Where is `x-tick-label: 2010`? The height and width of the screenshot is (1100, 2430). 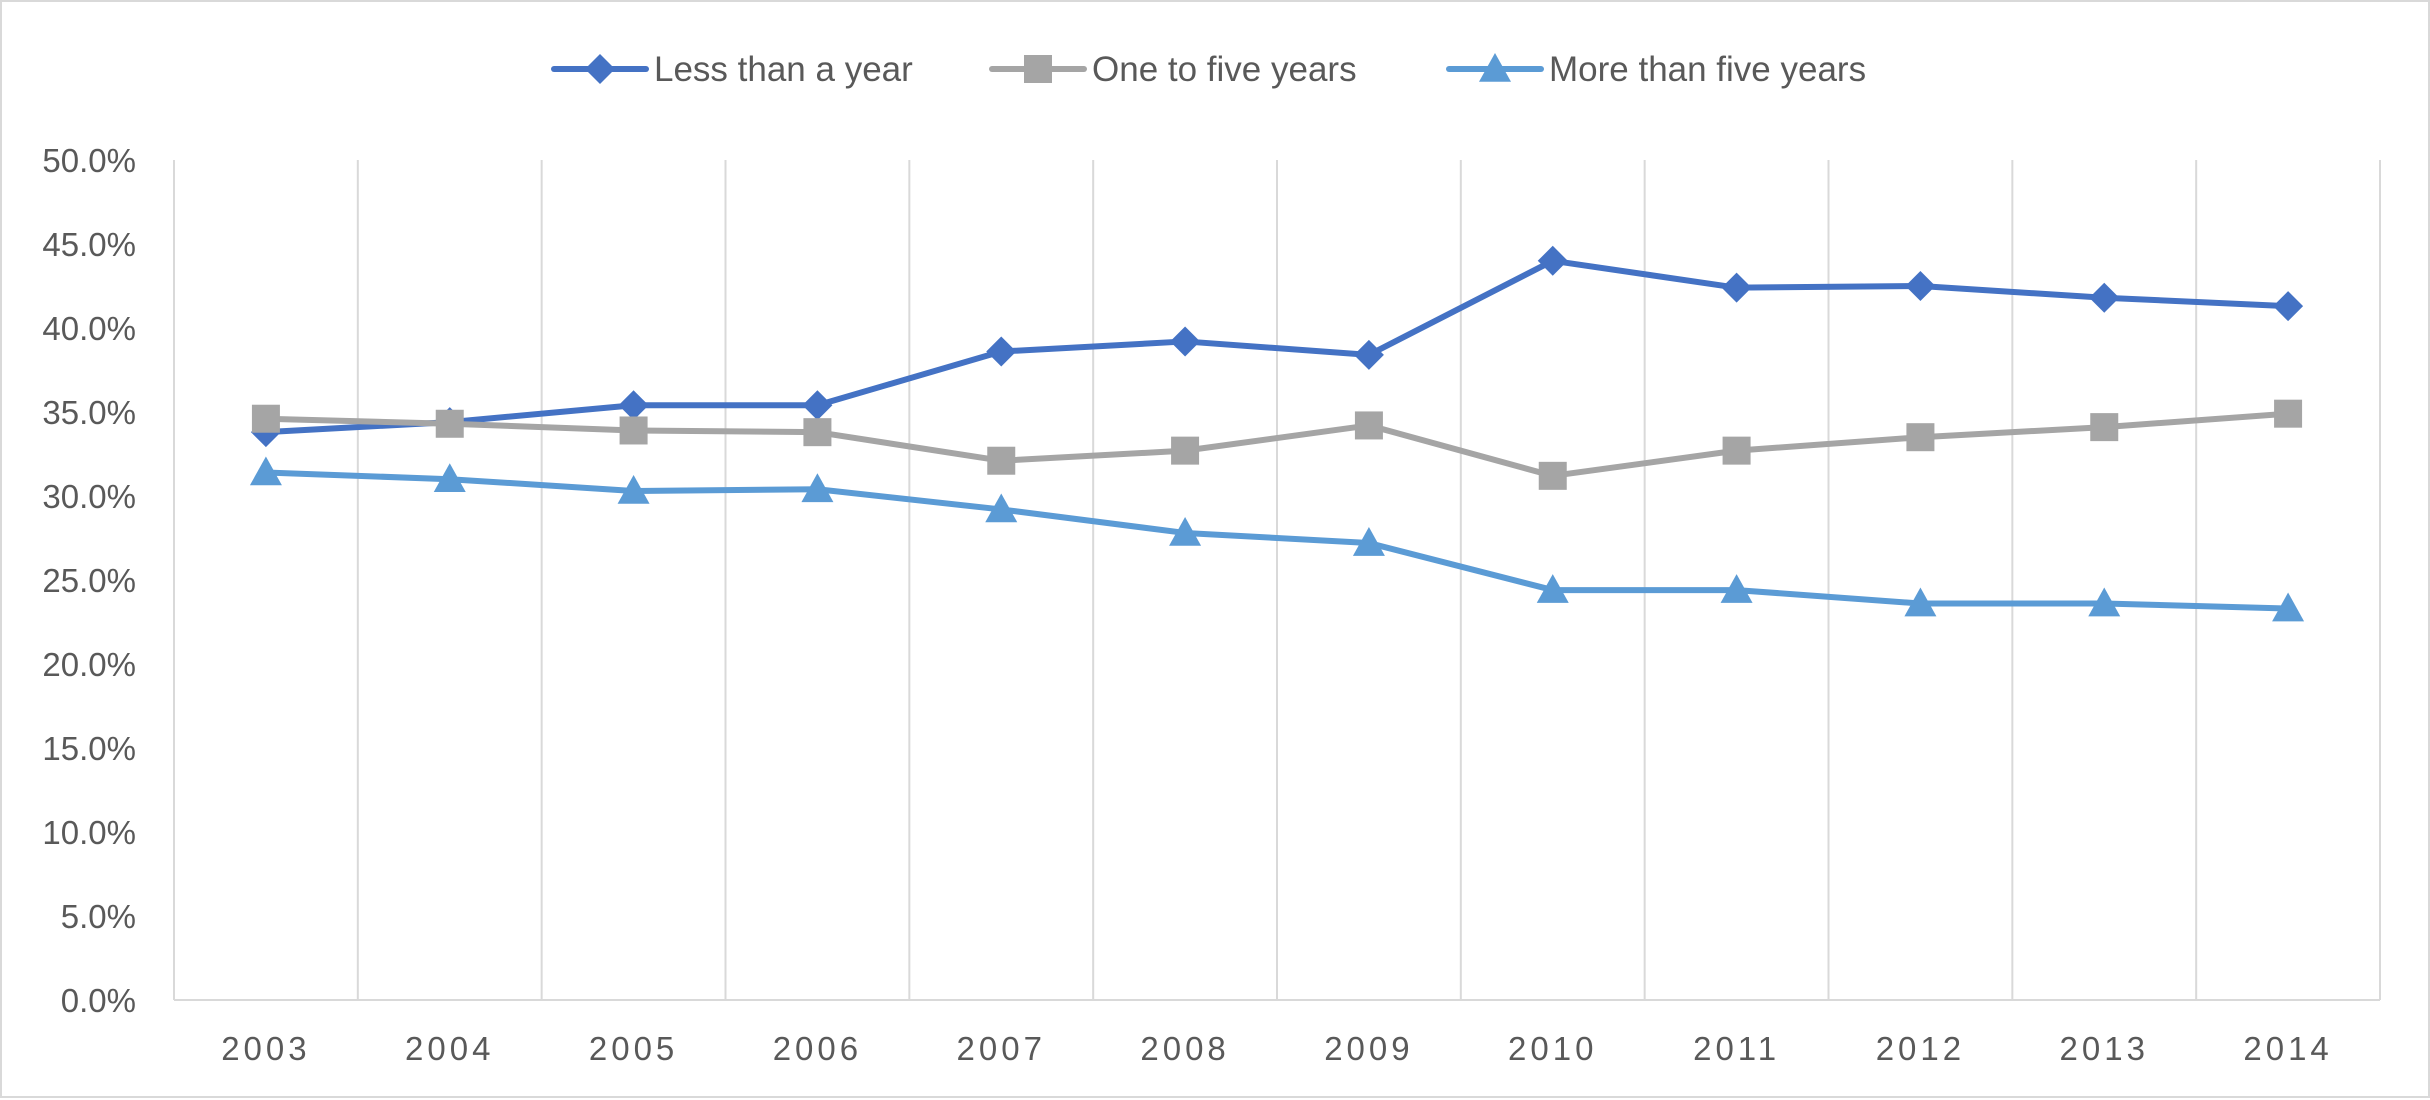
x-tick-label: 2010 is located at coordinates (1552, 1048).